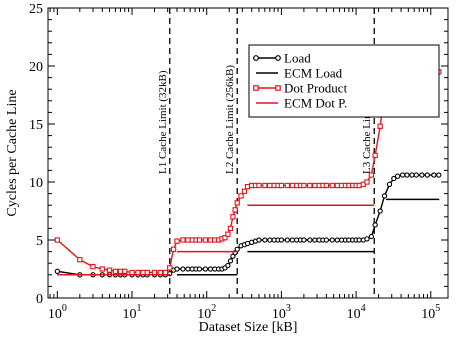 This screenshot has width=456, height=341. I want to click on x-tick-exponent: 5, so click(437, 308).